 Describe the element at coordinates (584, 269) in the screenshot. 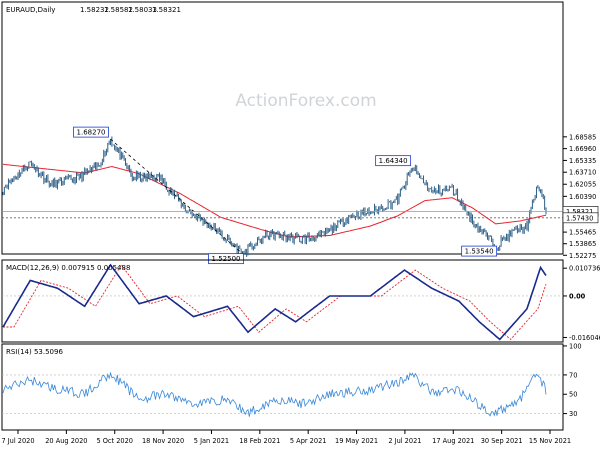

I see `macd-y-tick-label: 0.010736` at that location.